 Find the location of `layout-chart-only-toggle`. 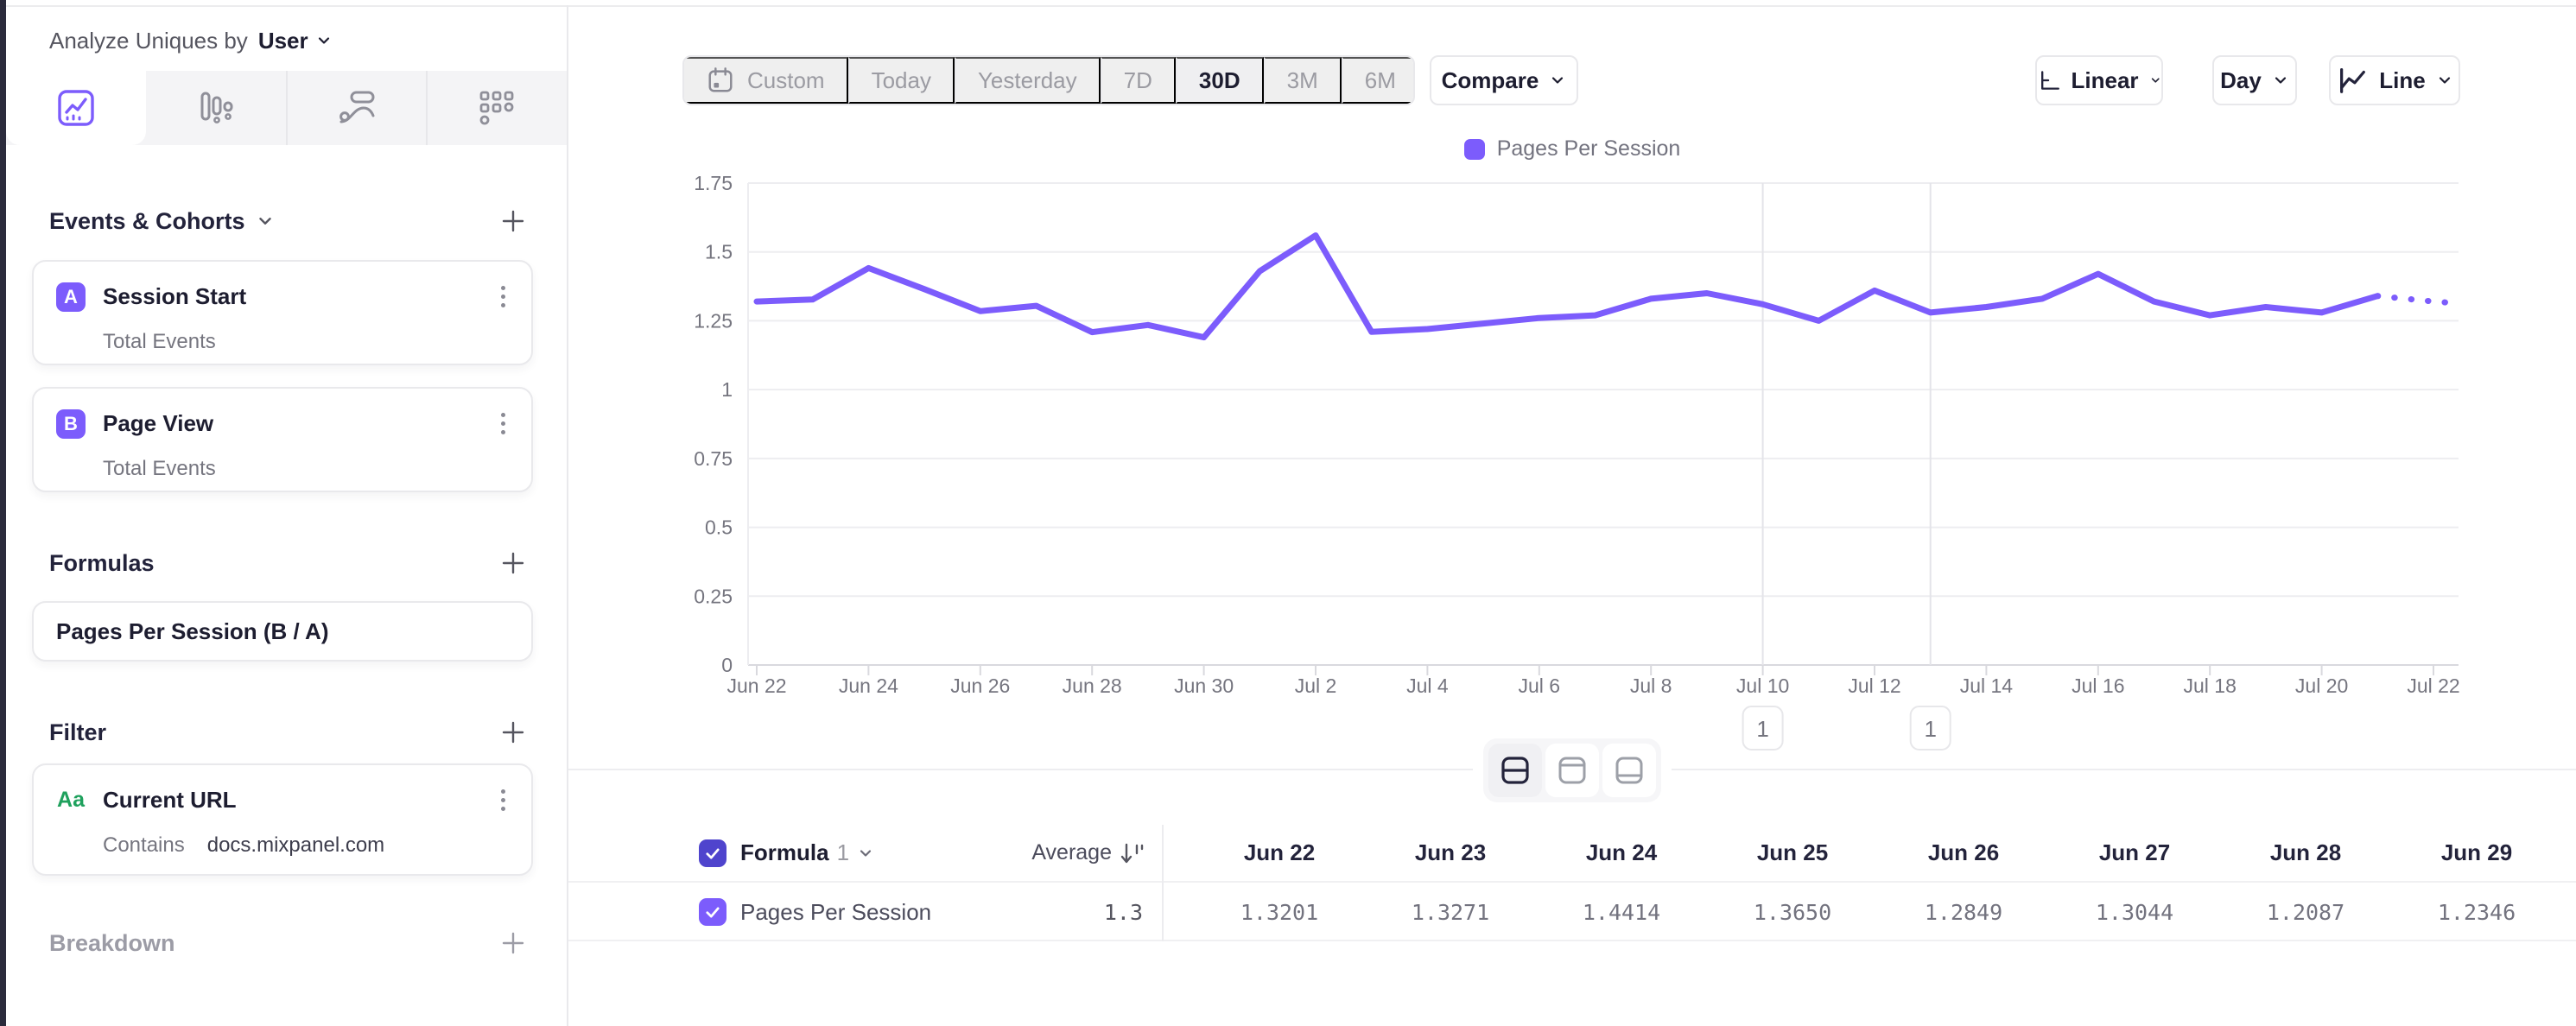

layout-chart-only-toggle is located at coordinates (1572, 771).